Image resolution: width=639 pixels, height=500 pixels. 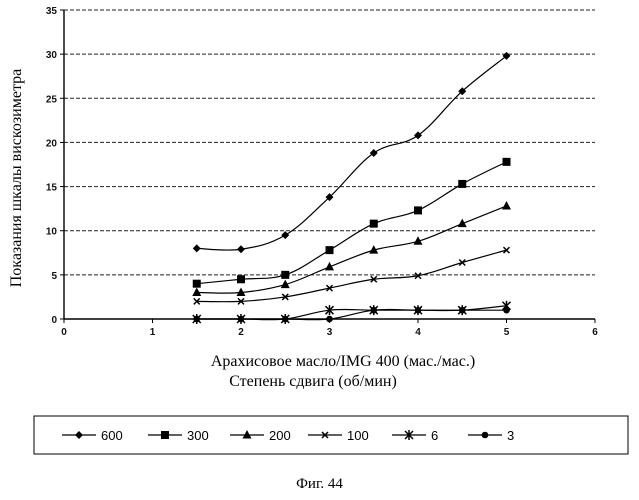 I want to click on legend-entry-6: 6, so click(x=415, y=435).